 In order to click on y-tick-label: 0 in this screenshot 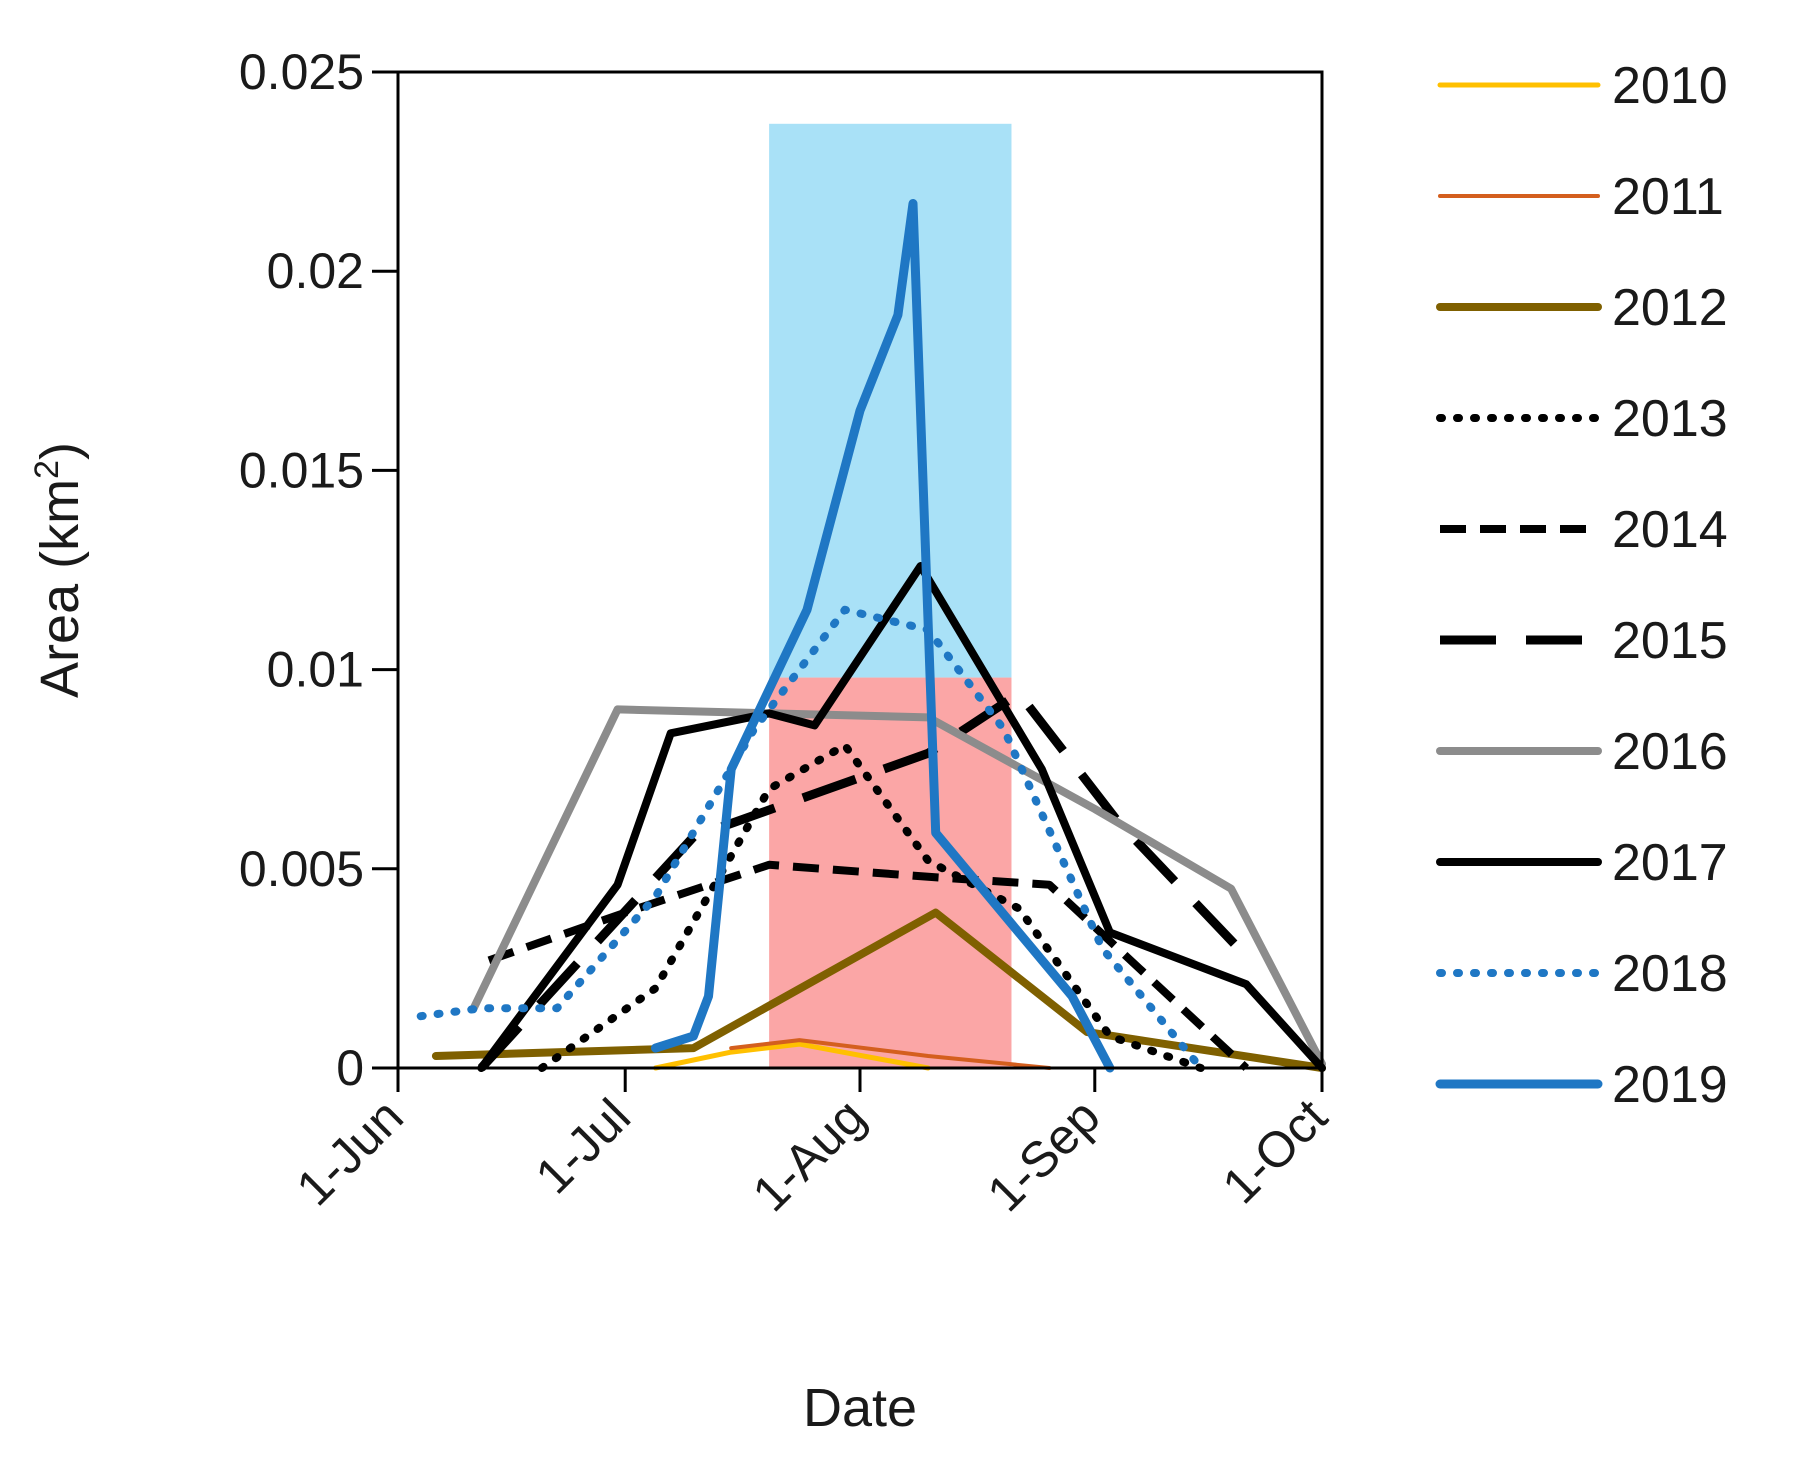, I will do `click(350, 1068)`.